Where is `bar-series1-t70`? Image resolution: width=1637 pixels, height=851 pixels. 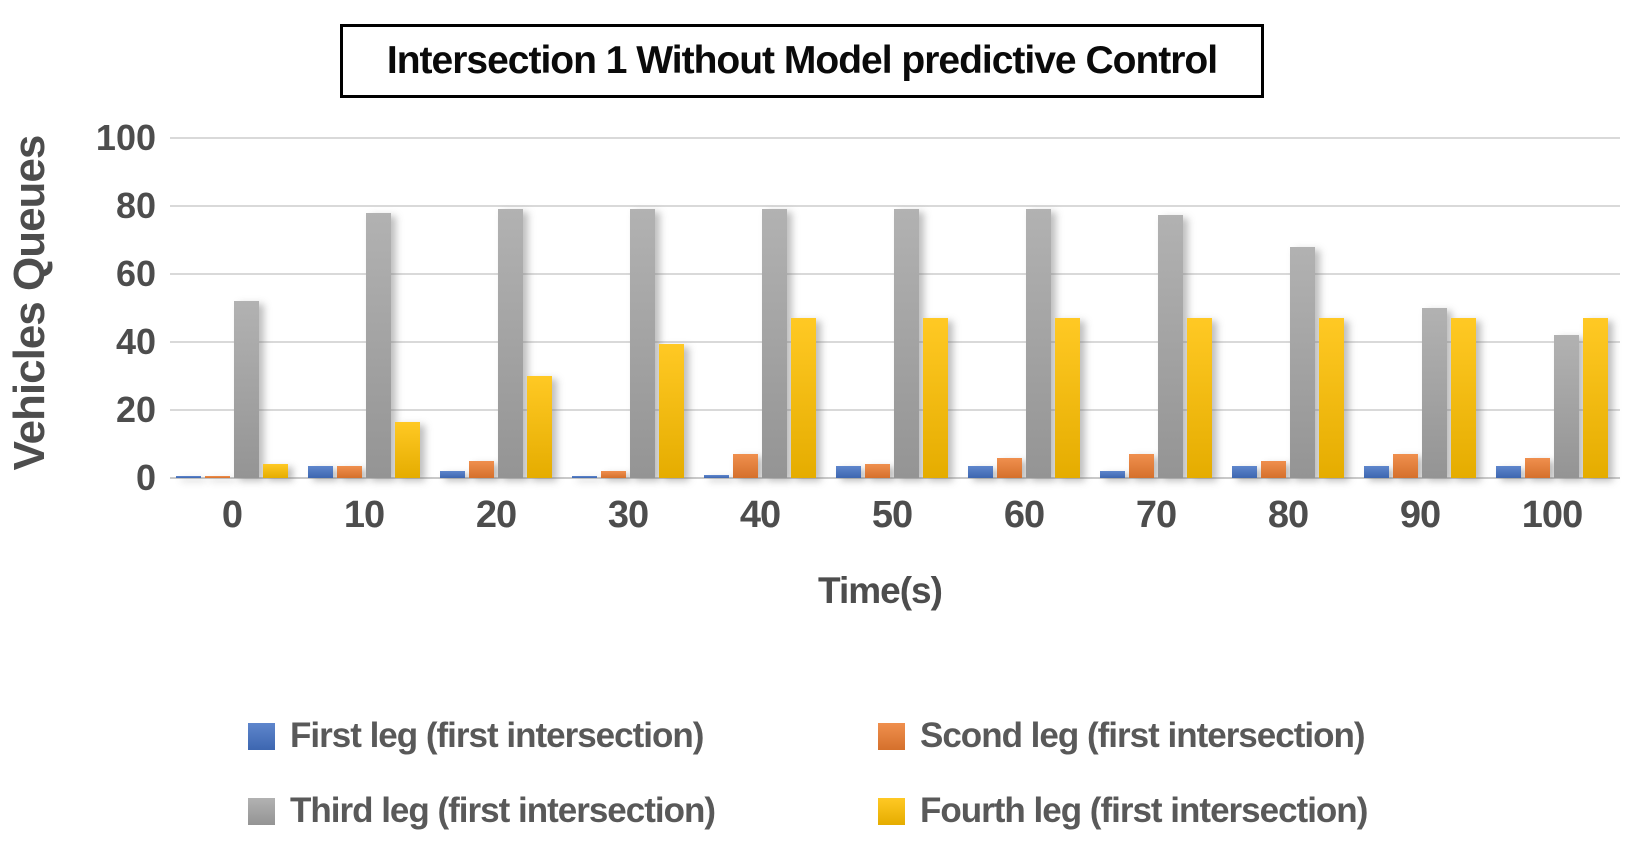
bar-series1-t70 is located at coordinates (1112, 474).